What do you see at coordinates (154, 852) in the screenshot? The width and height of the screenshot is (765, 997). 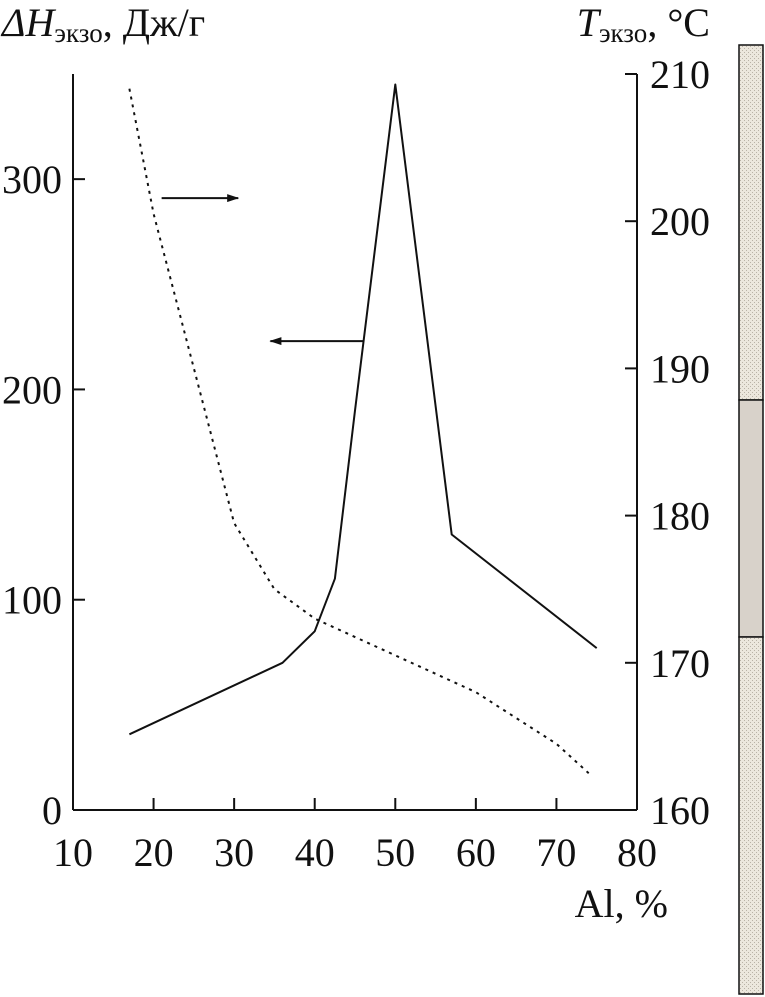 I see `x-tick-label: 20` at bounding box center [154, 852].